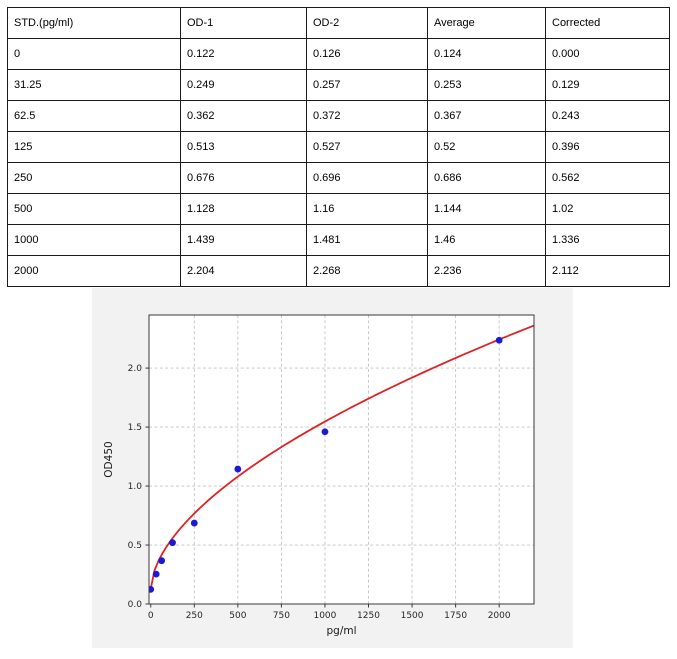  Describe the element at coordinates (607, 85) in the screenshot. I see `table-cell: 0.129` at that location.